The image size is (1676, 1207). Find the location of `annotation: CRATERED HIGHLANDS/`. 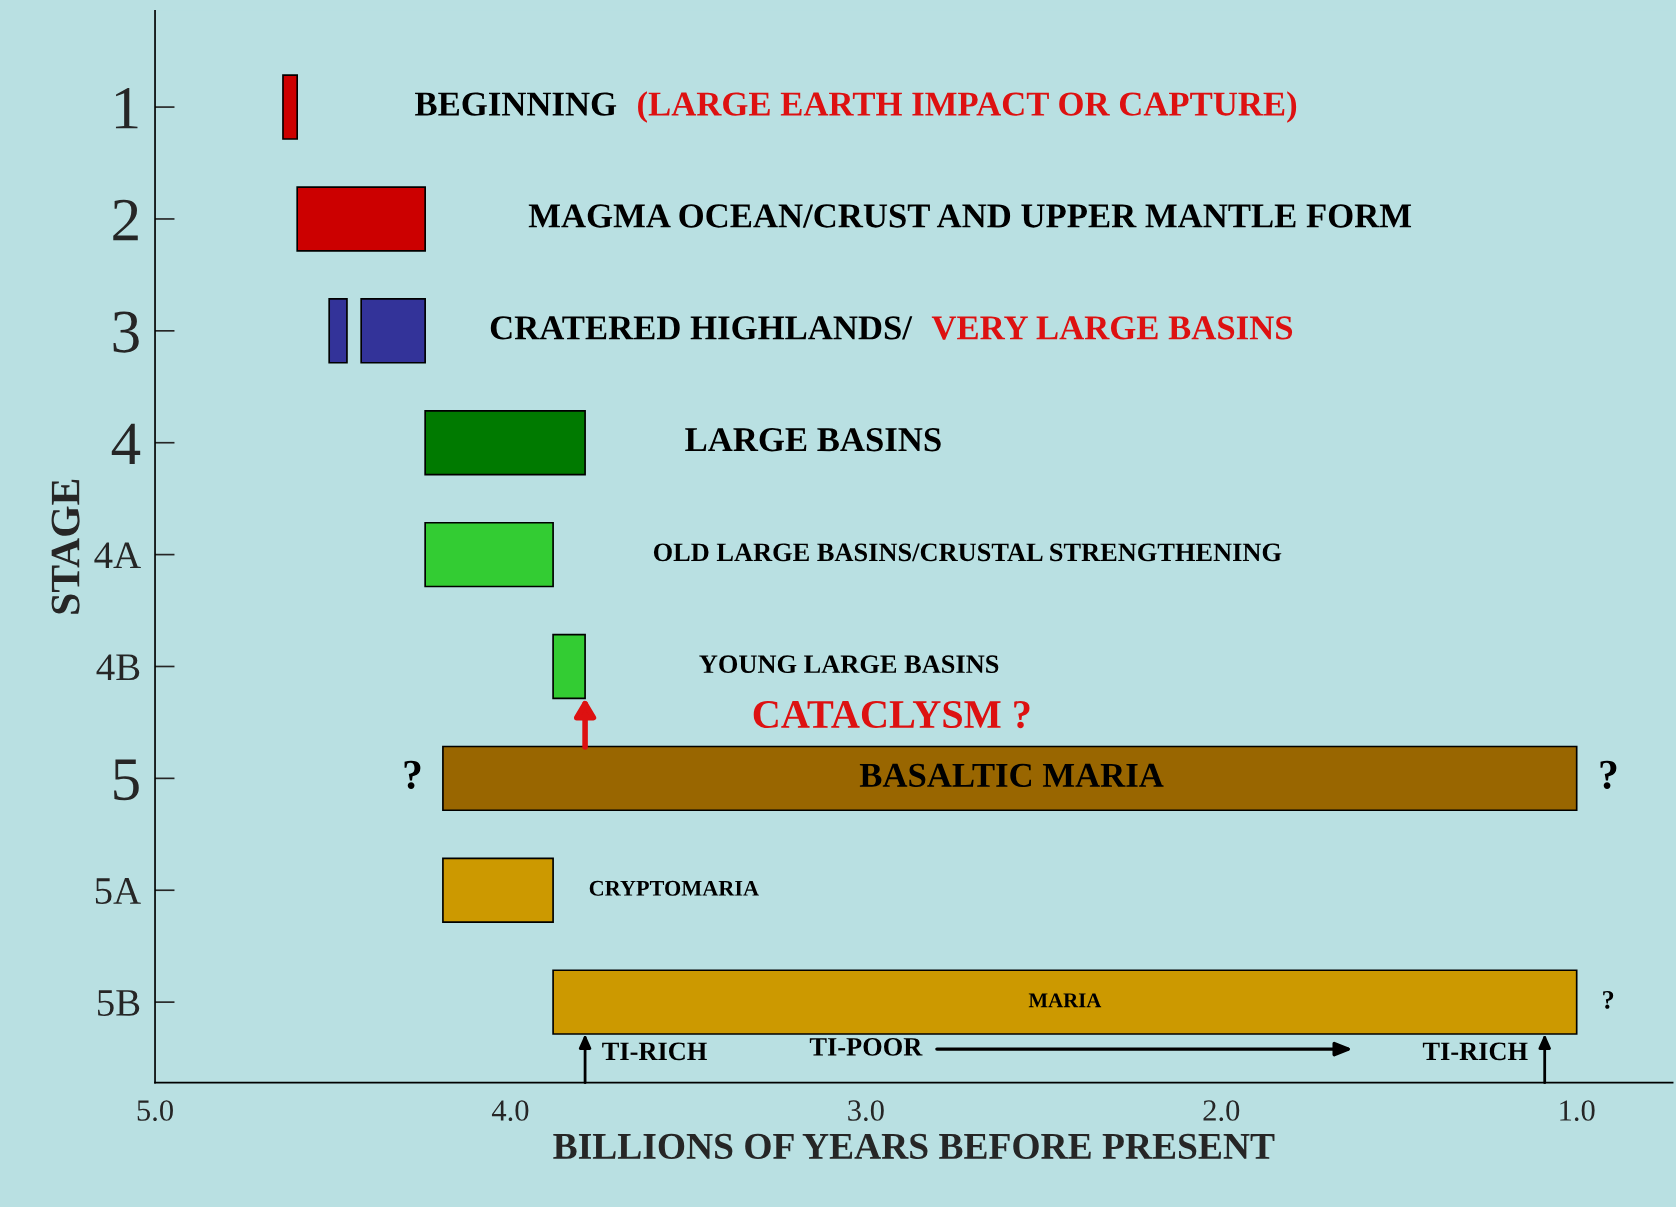

annotation: CRATERED HIGHLANDS/ is located at coordinates (701, 328).